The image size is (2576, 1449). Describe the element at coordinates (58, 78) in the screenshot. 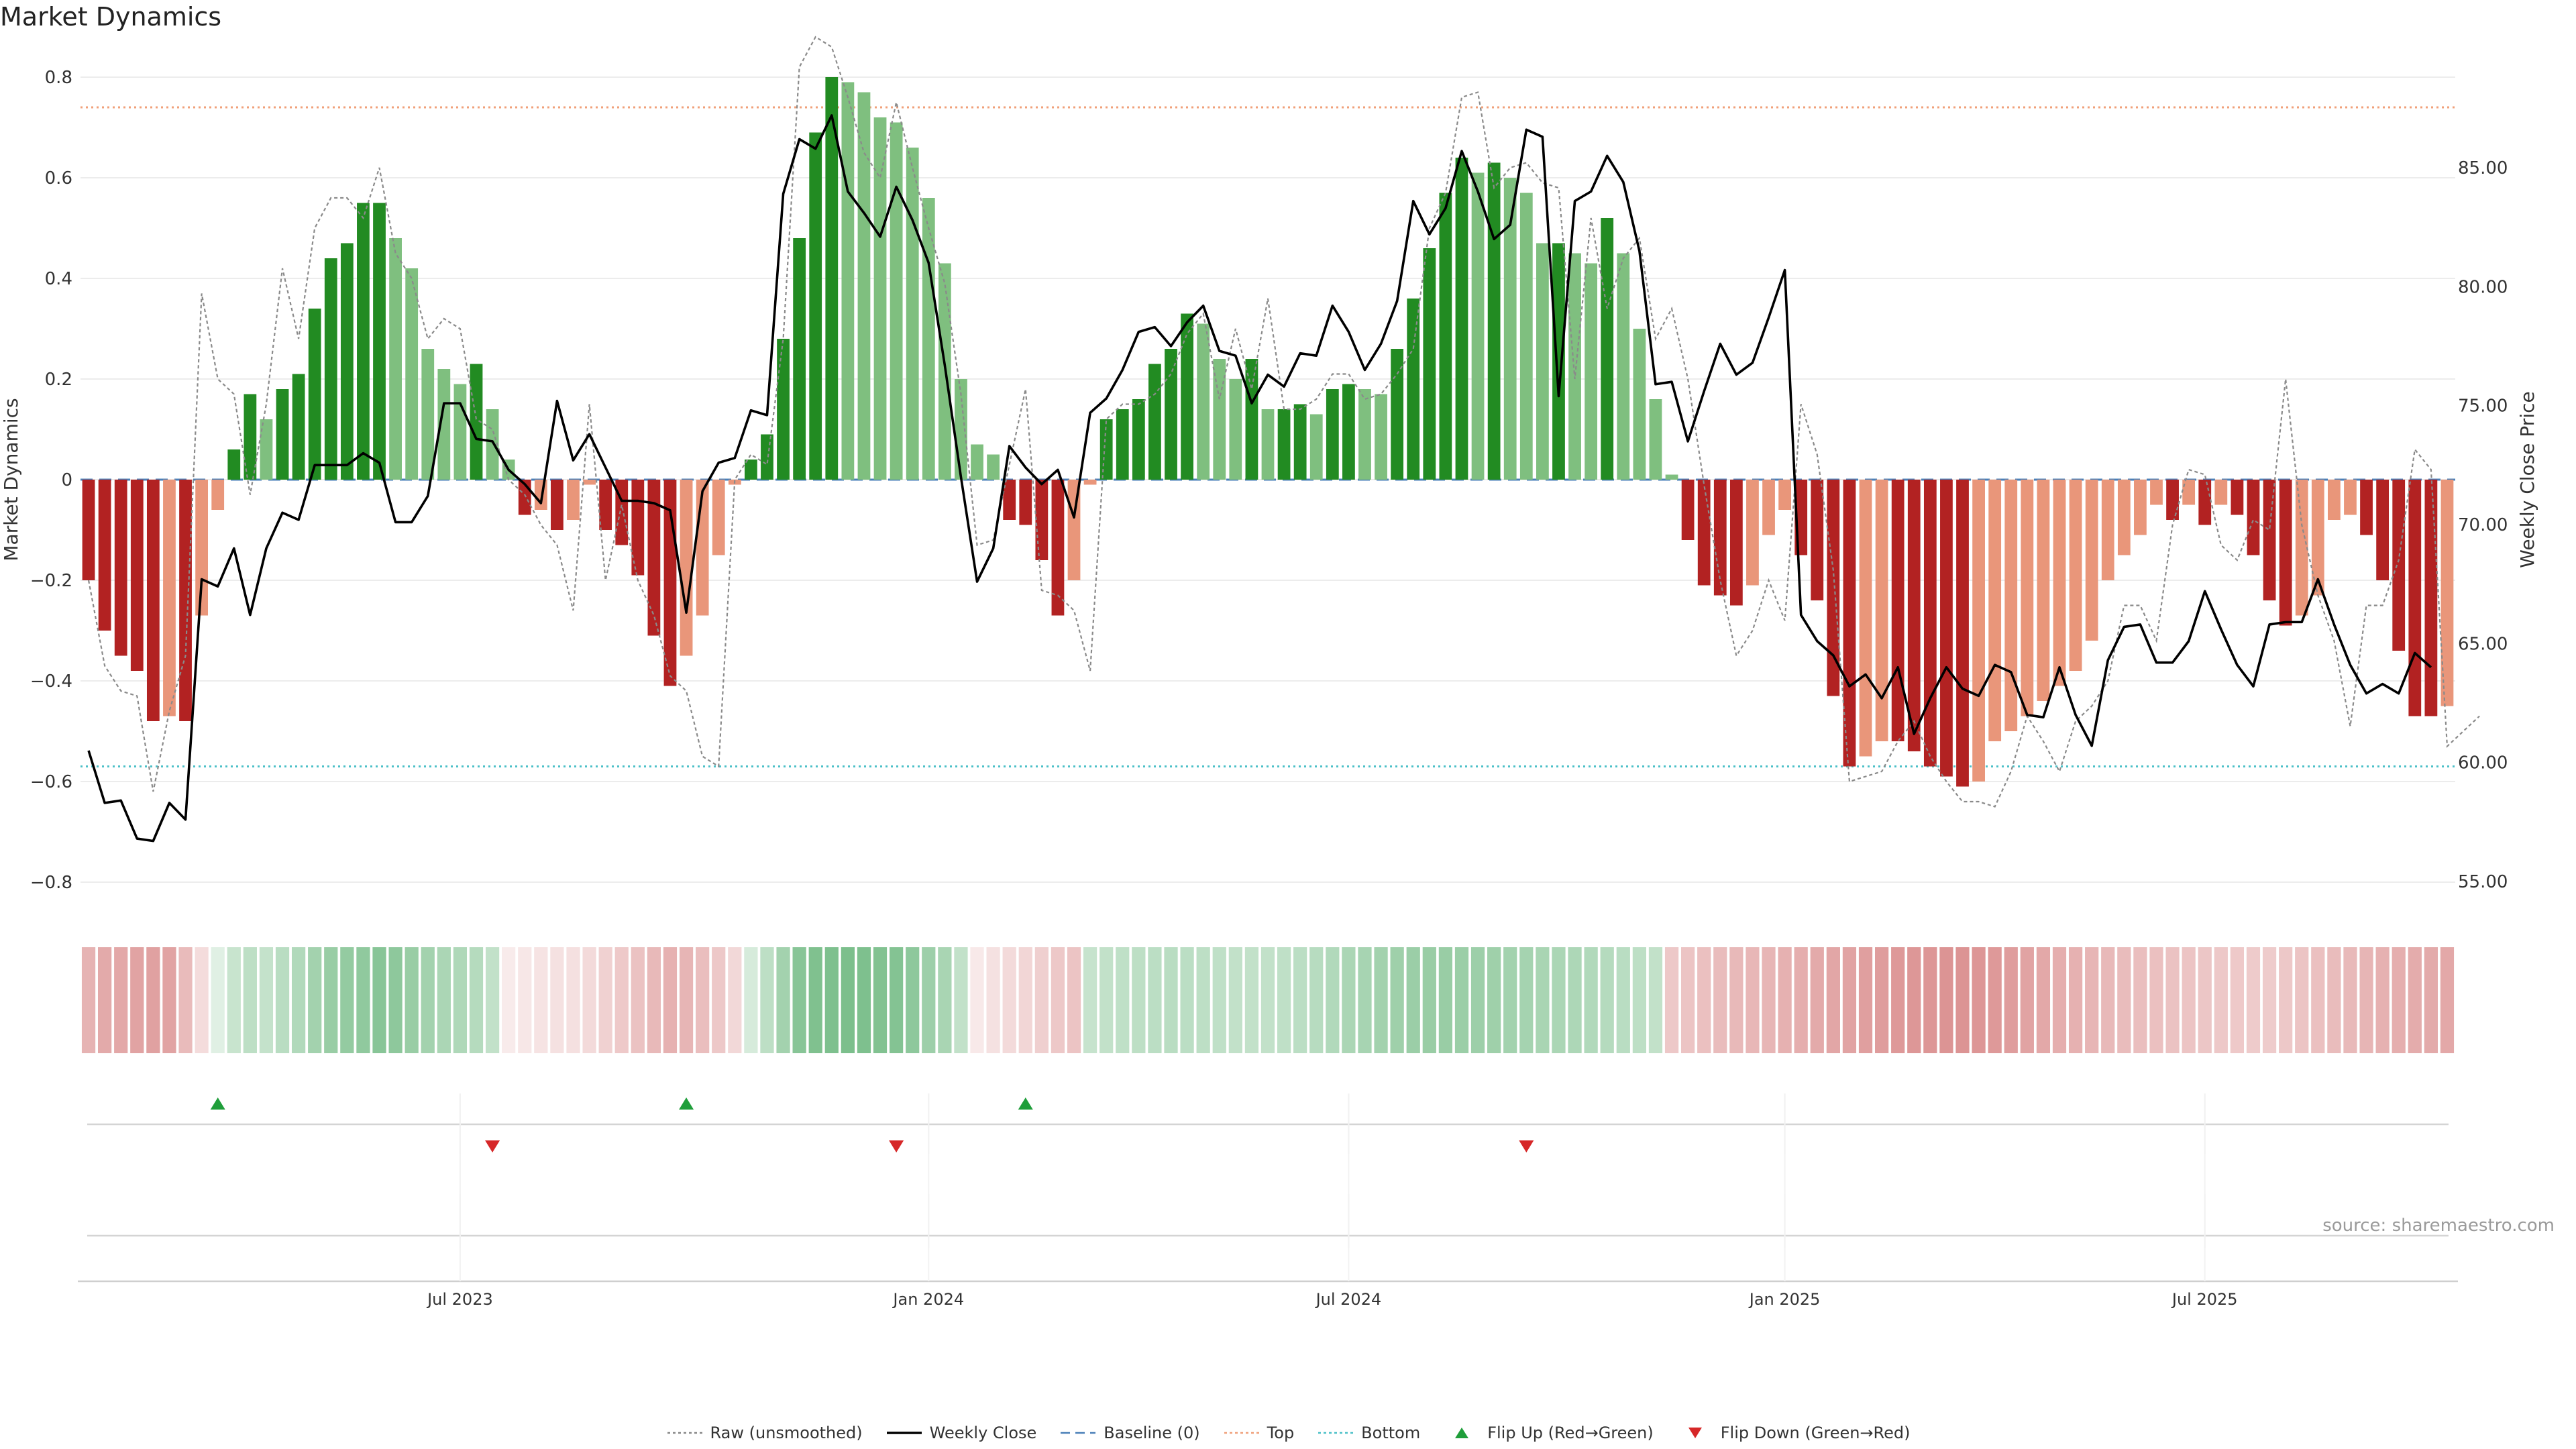

I see `y-tick-label: 0.8` at that location.